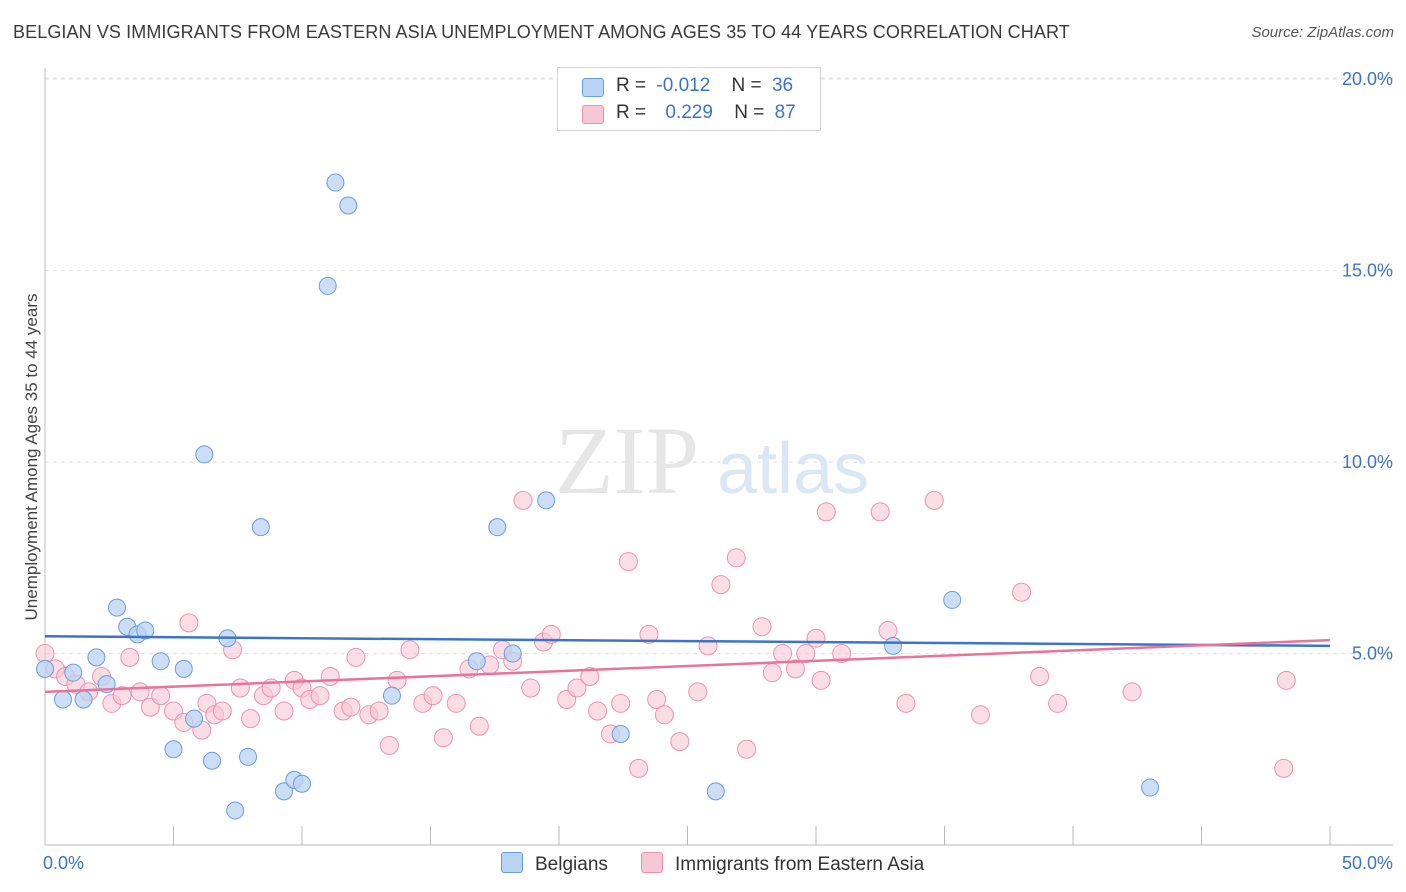 The height and width of the screenshot is (892, 1406). What do you see at coordinates (687, 641) in the screenshot?
I see `belgians-trend-line` at bounding box center [687, 641].